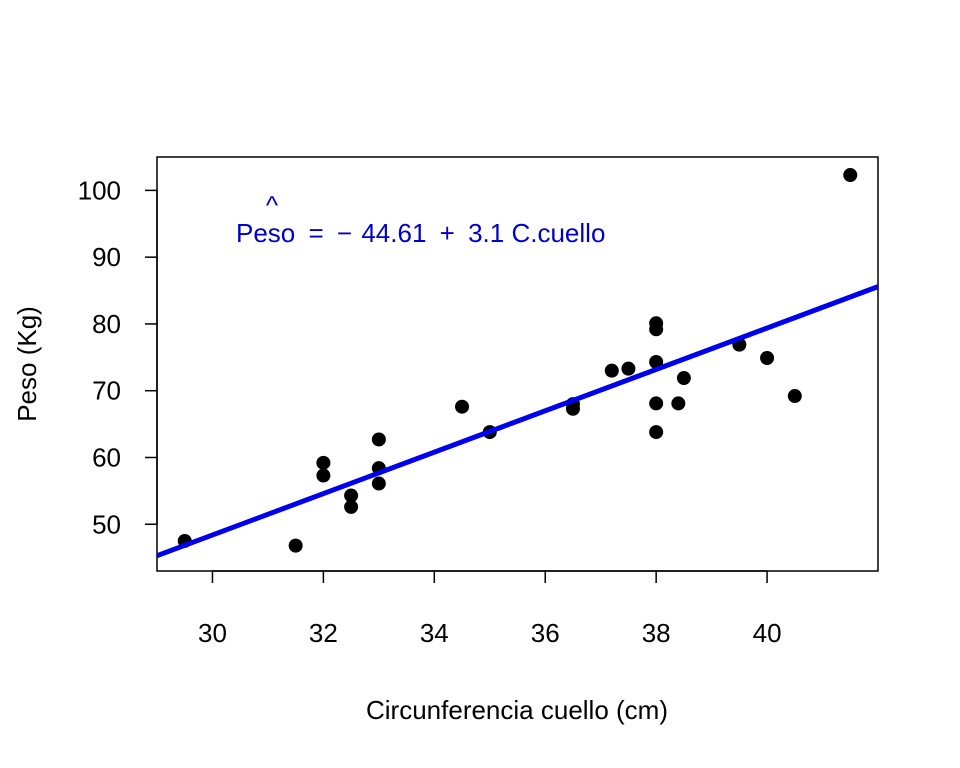 This screenshot has width=960, height=768. I want to click on regression-equation: Peso = − 44.61 + 3.1 C.cuello, so click(420, 233).